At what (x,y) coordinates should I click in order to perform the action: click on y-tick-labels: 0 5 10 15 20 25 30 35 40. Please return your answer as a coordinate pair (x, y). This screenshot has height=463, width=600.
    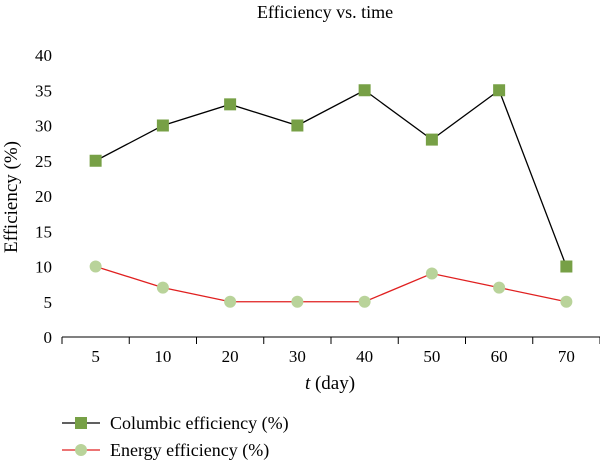
    Looking at the image, I should click on (43, 196).